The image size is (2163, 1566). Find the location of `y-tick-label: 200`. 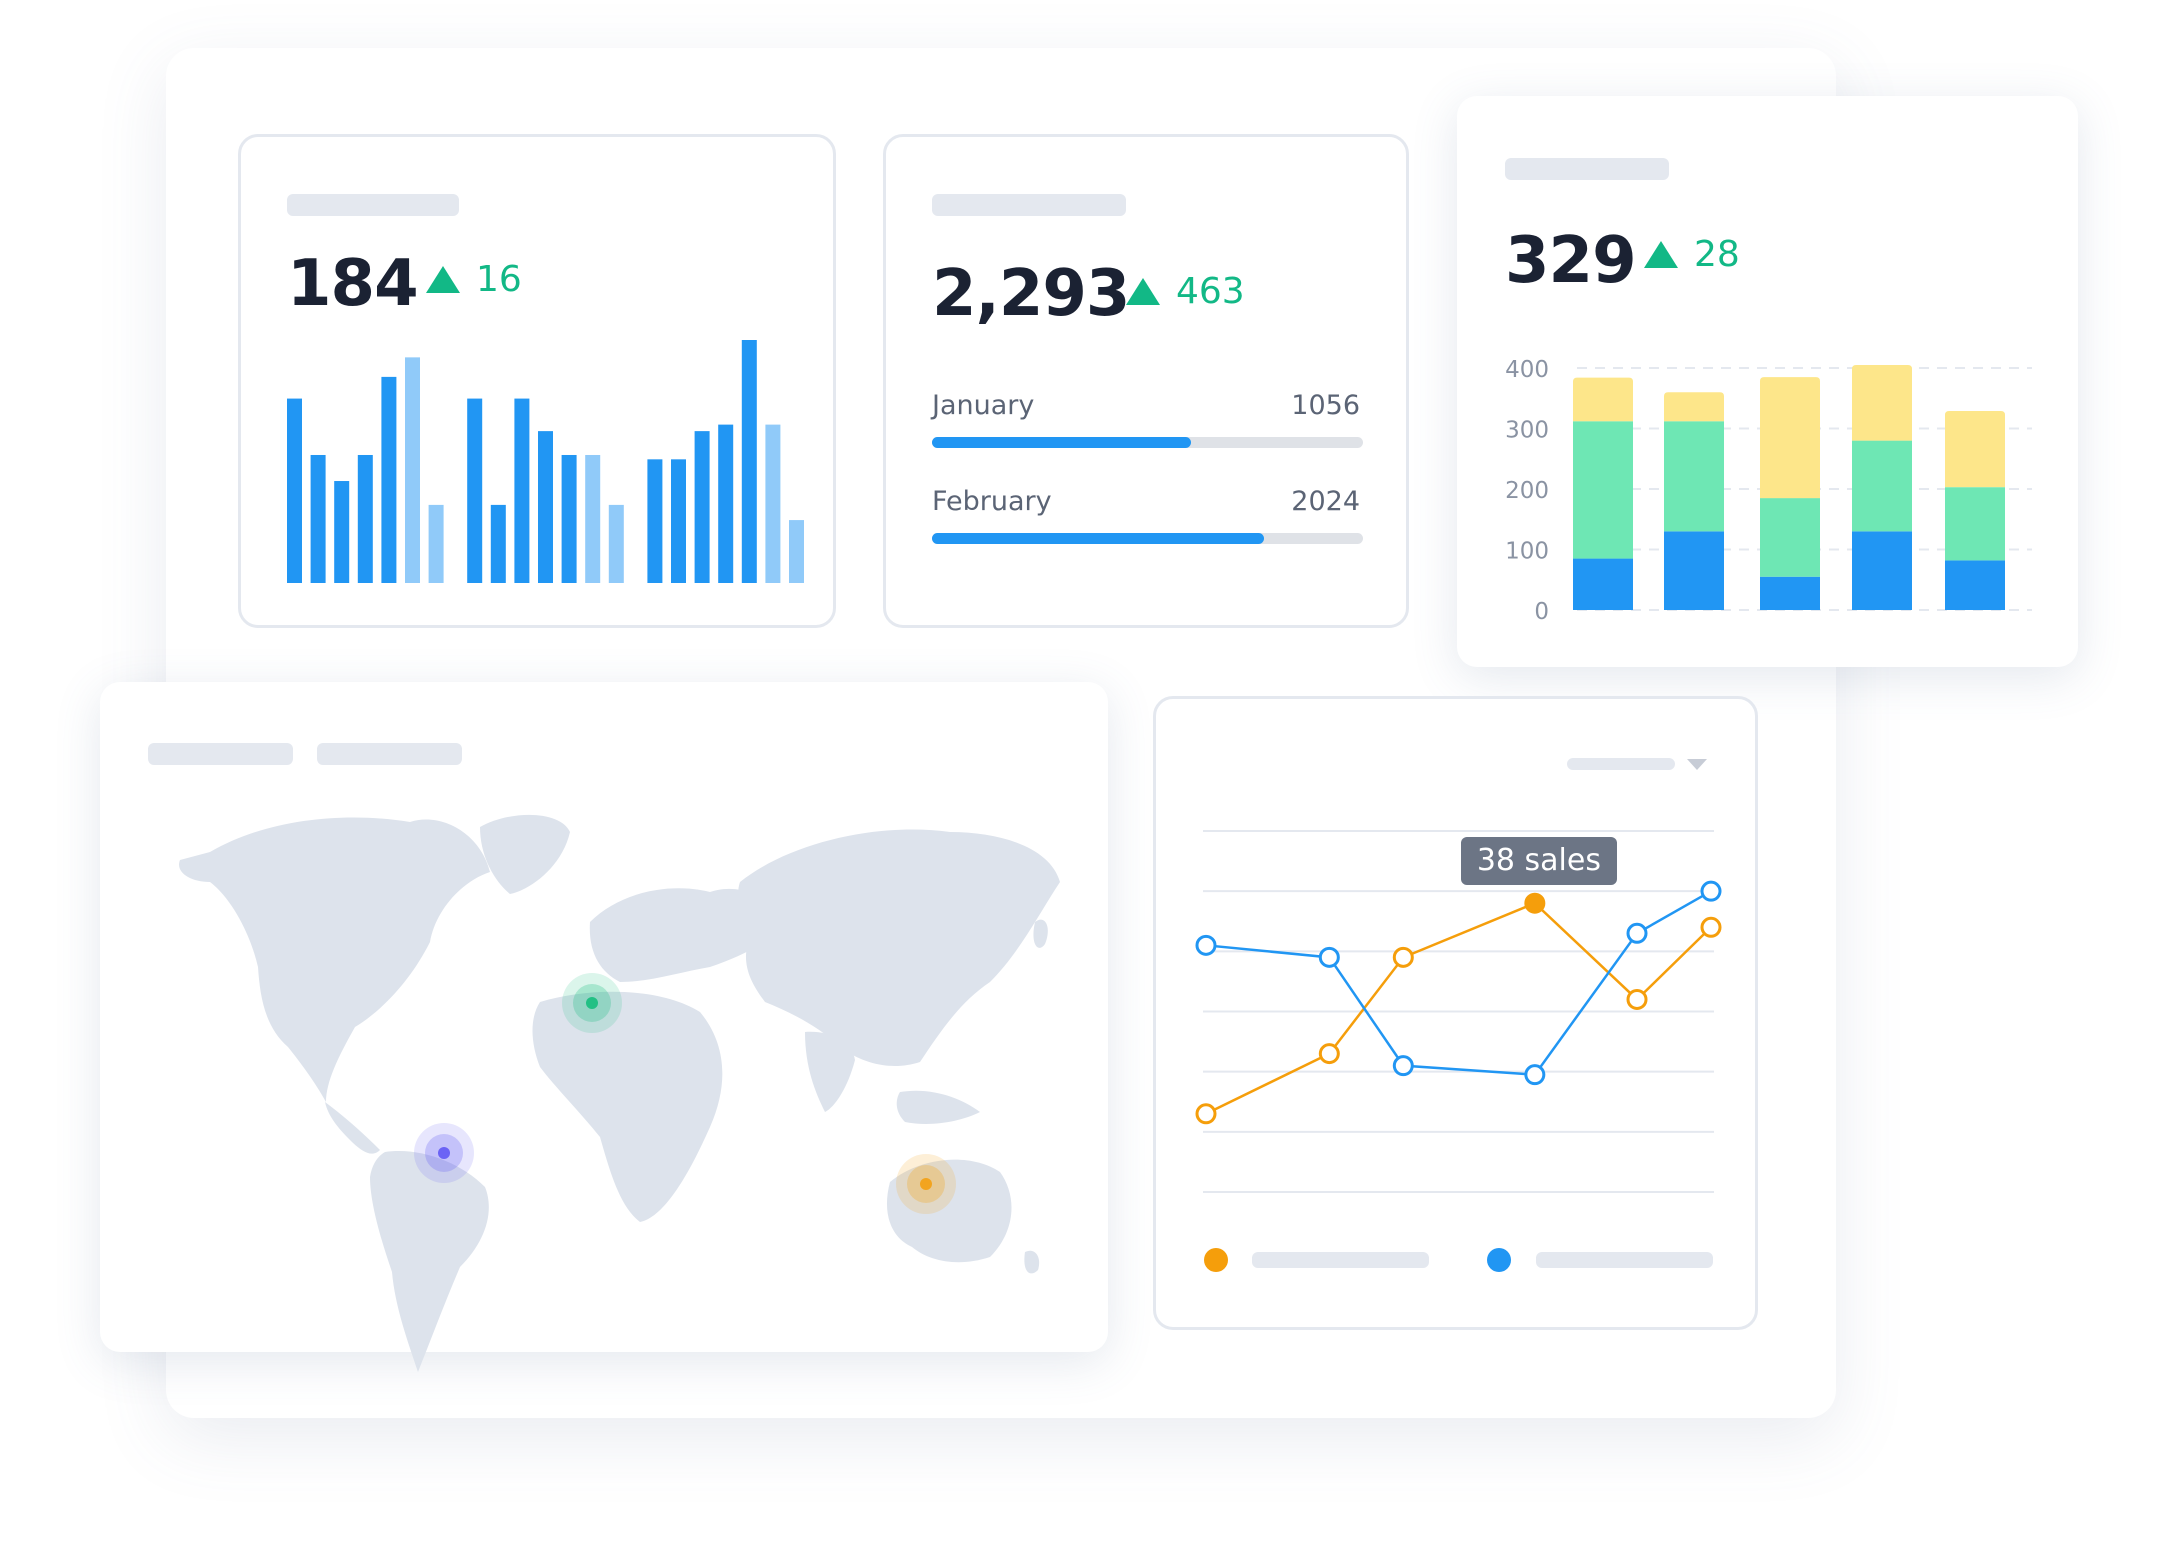

y-tick-label: 200 is located at coordinates (1527, 491).